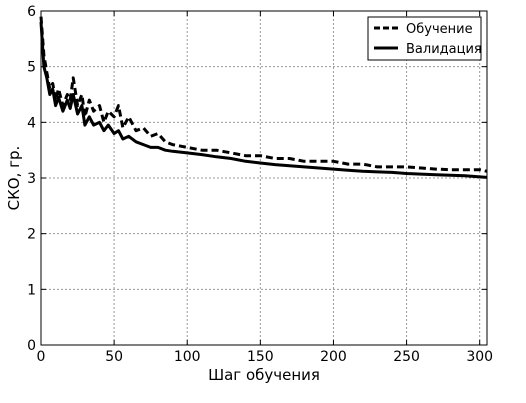 Image resolution: width=526 pixels, height=403 pixels. Describe the element at coordinates (14, 178) in the screenshot. I see `y-axis-label: СКО, гр.` at that location.